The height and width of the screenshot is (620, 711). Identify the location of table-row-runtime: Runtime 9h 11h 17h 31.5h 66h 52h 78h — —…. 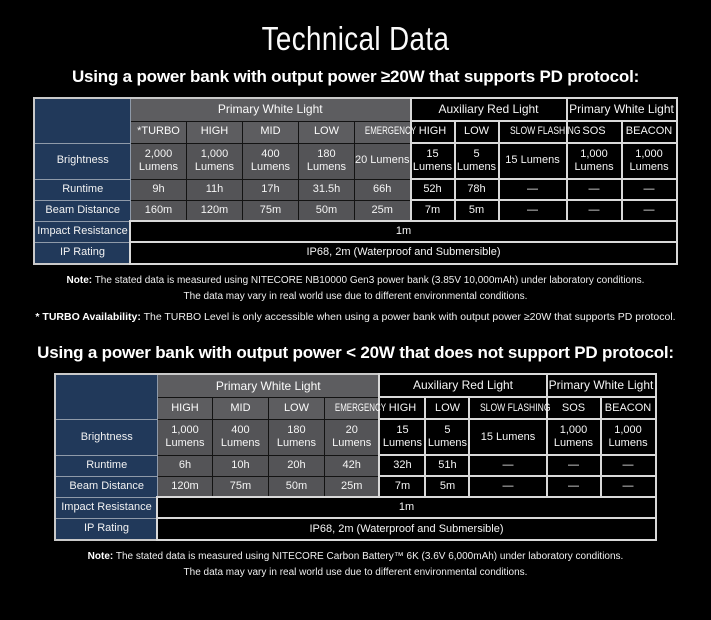
(355, 189).